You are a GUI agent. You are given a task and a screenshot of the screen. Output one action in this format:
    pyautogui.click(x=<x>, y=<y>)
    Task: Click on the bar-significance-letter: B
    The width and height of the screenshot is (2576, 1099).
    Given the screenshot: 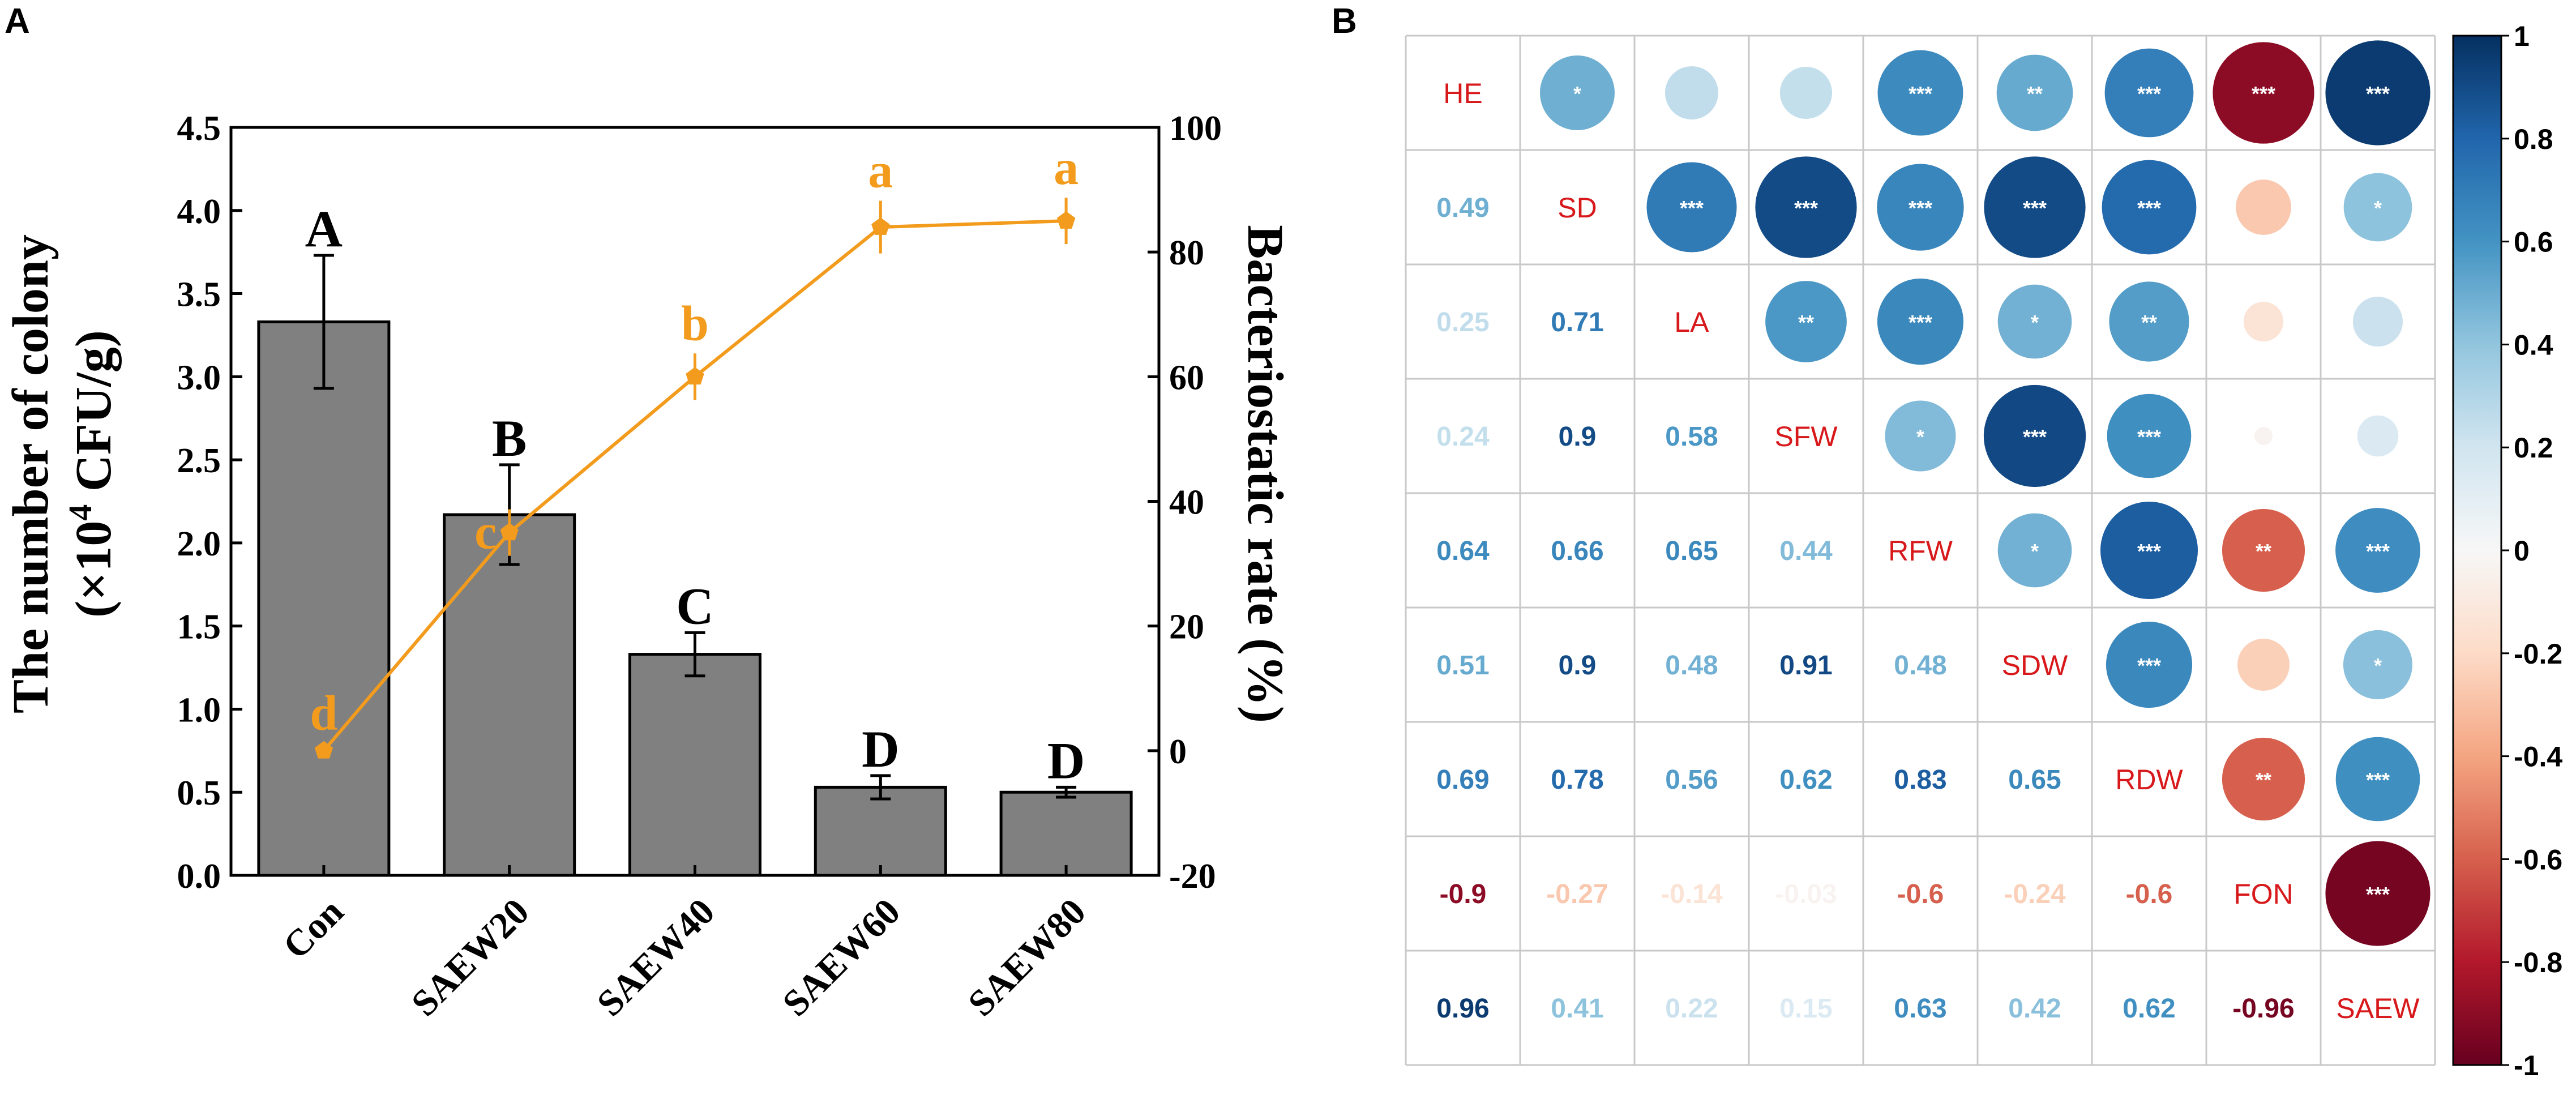 What is the action you would take?
    pyautogui.click(x=509, y=438)
    